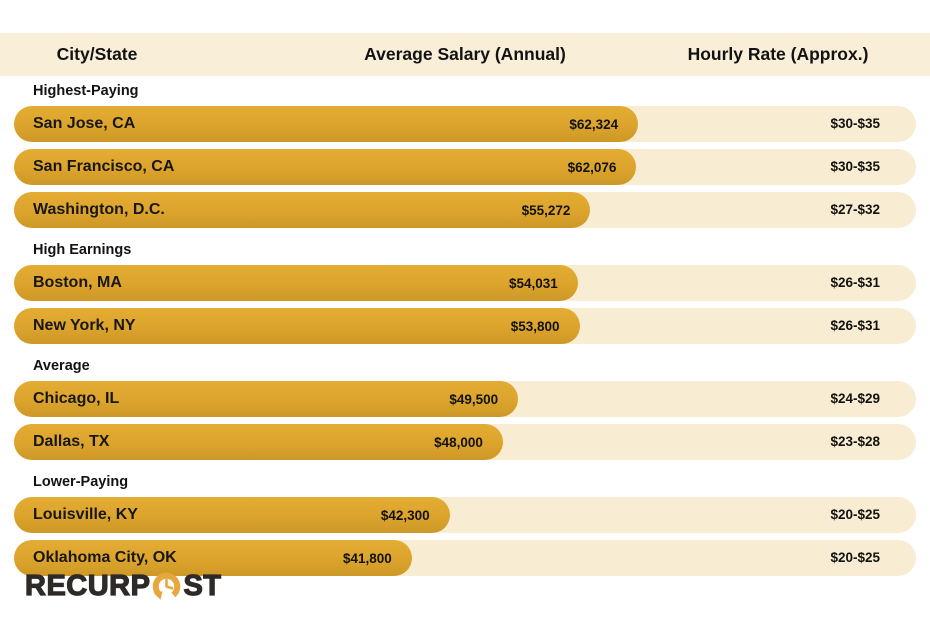  I want to click on salary-bar: Washington, D.C. $55,272, so click(302, 210).